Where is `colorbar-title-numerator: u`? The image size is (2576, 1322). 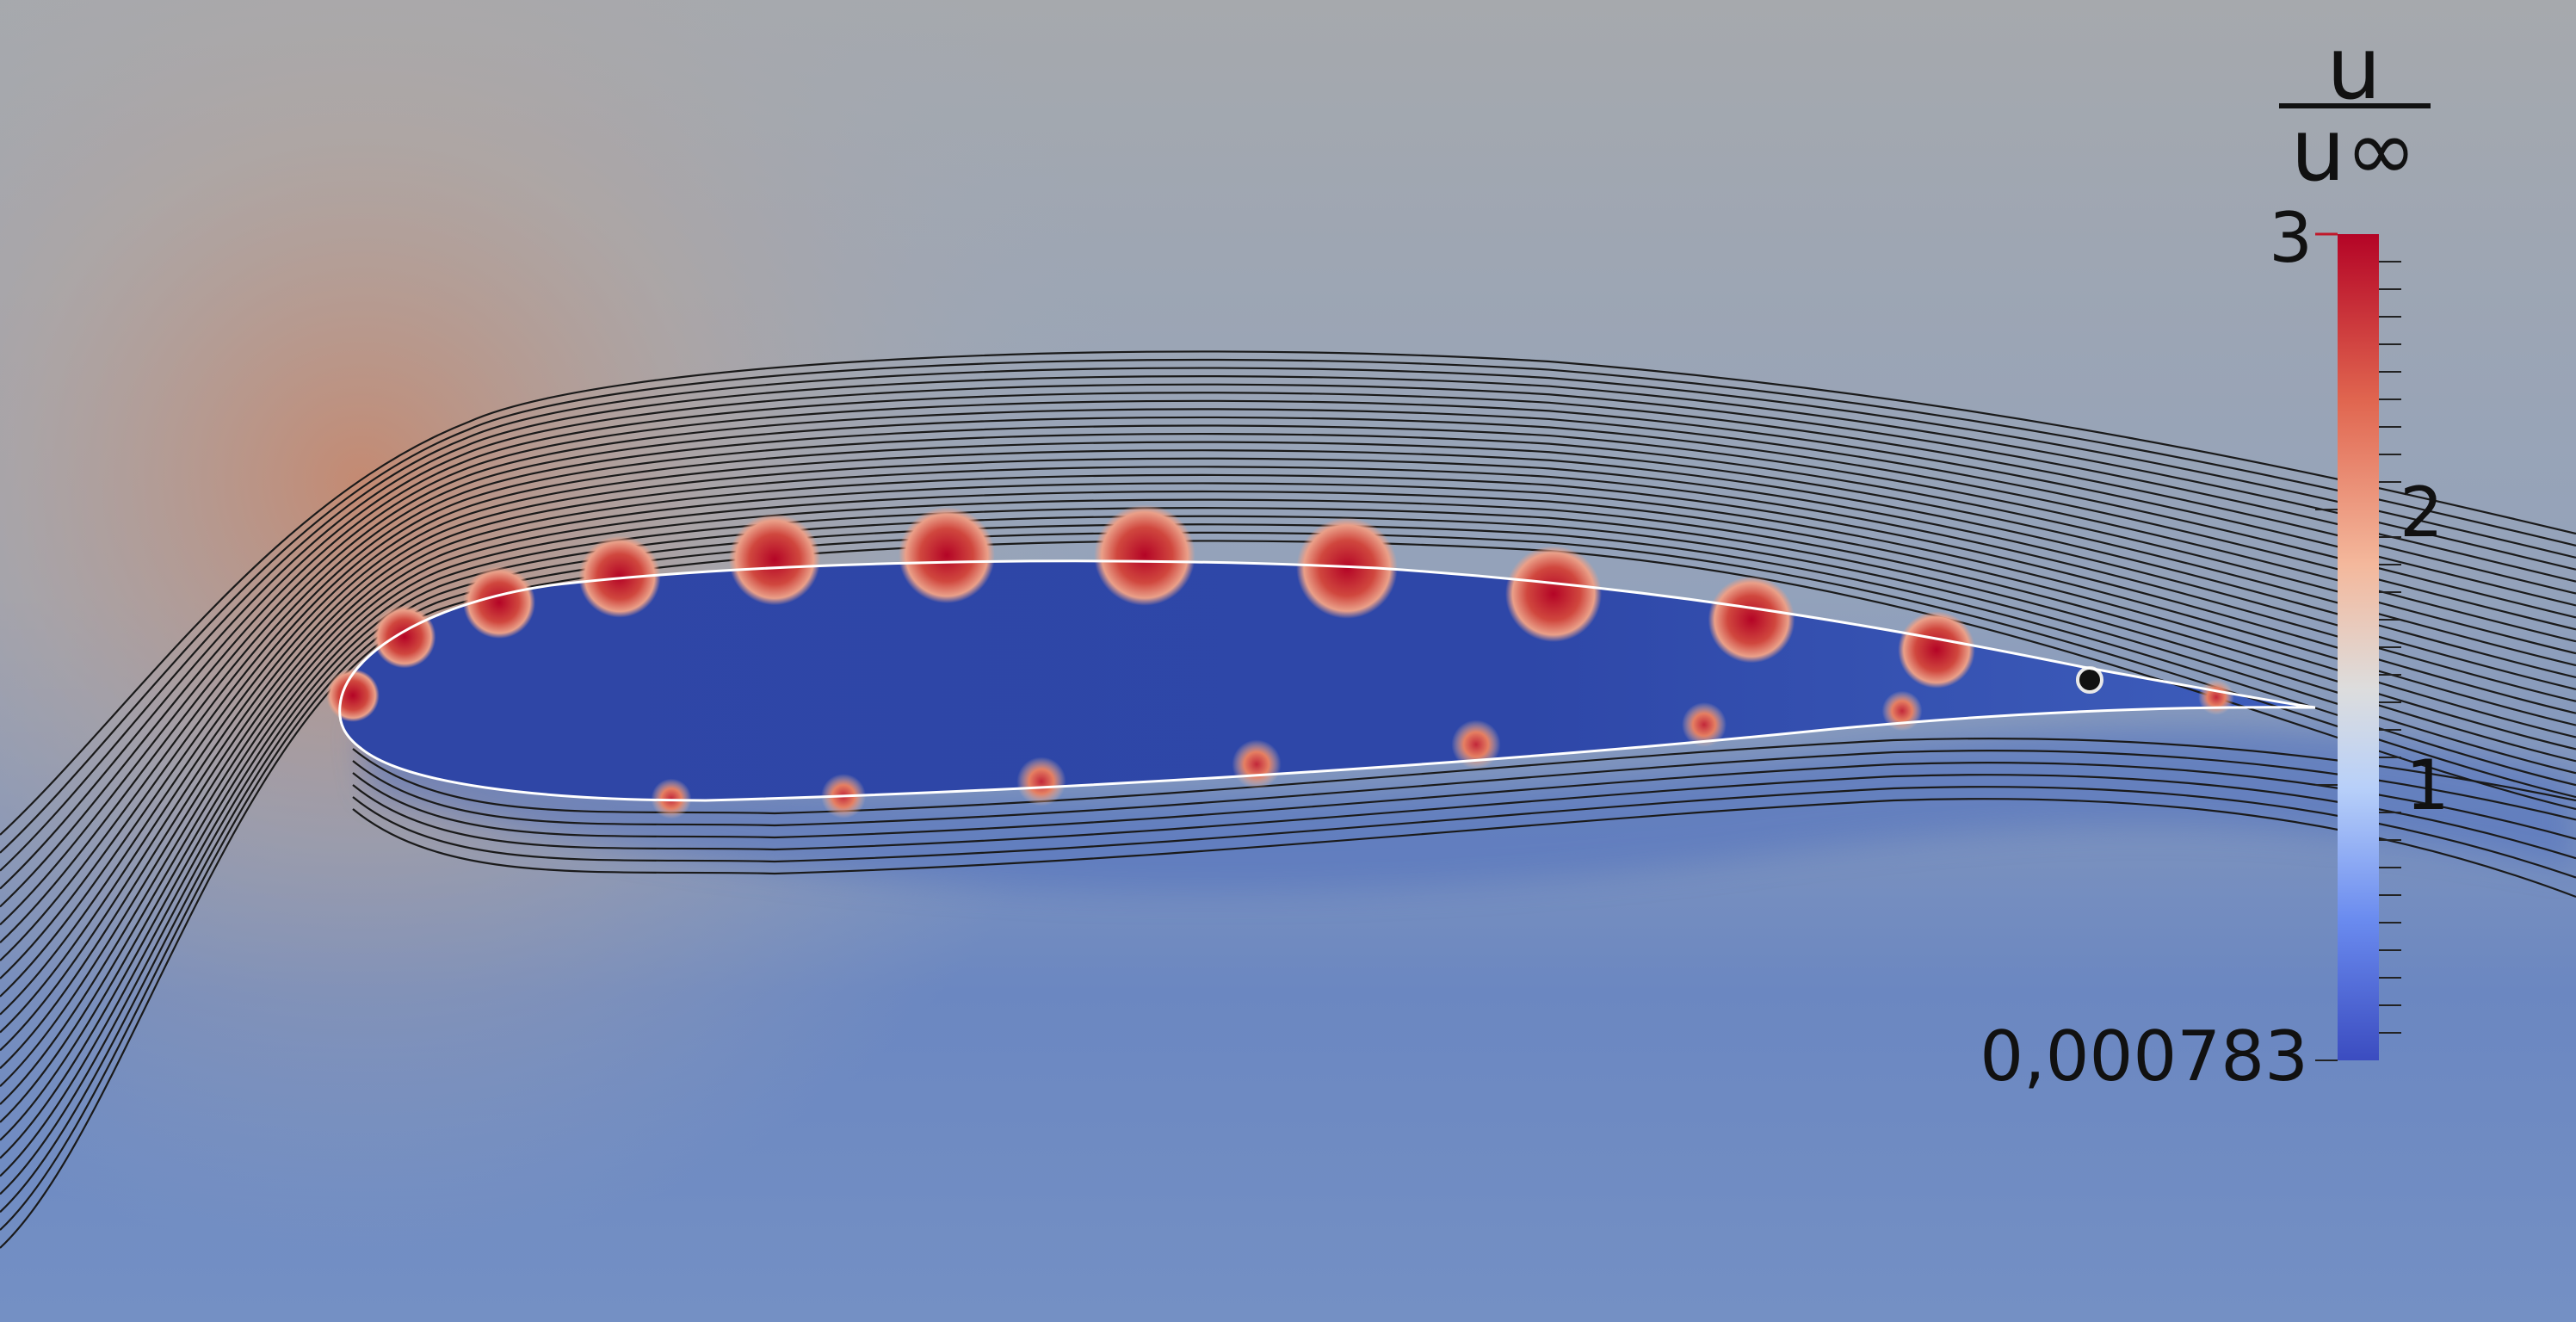
colorbar-title-numerator: u is located at coordinates (2353, 68).